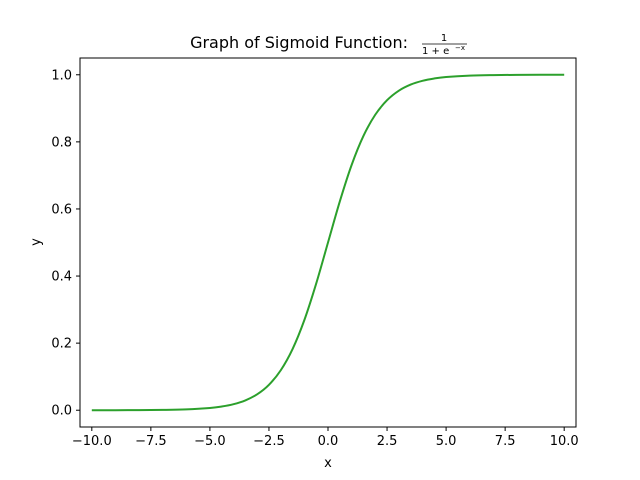 This screenshot has height=480, width=640. What do you see at coordinates (61, 209) in the screenshot?
I see `y-tick-label: 0.6` at bounding box center [61, 209].